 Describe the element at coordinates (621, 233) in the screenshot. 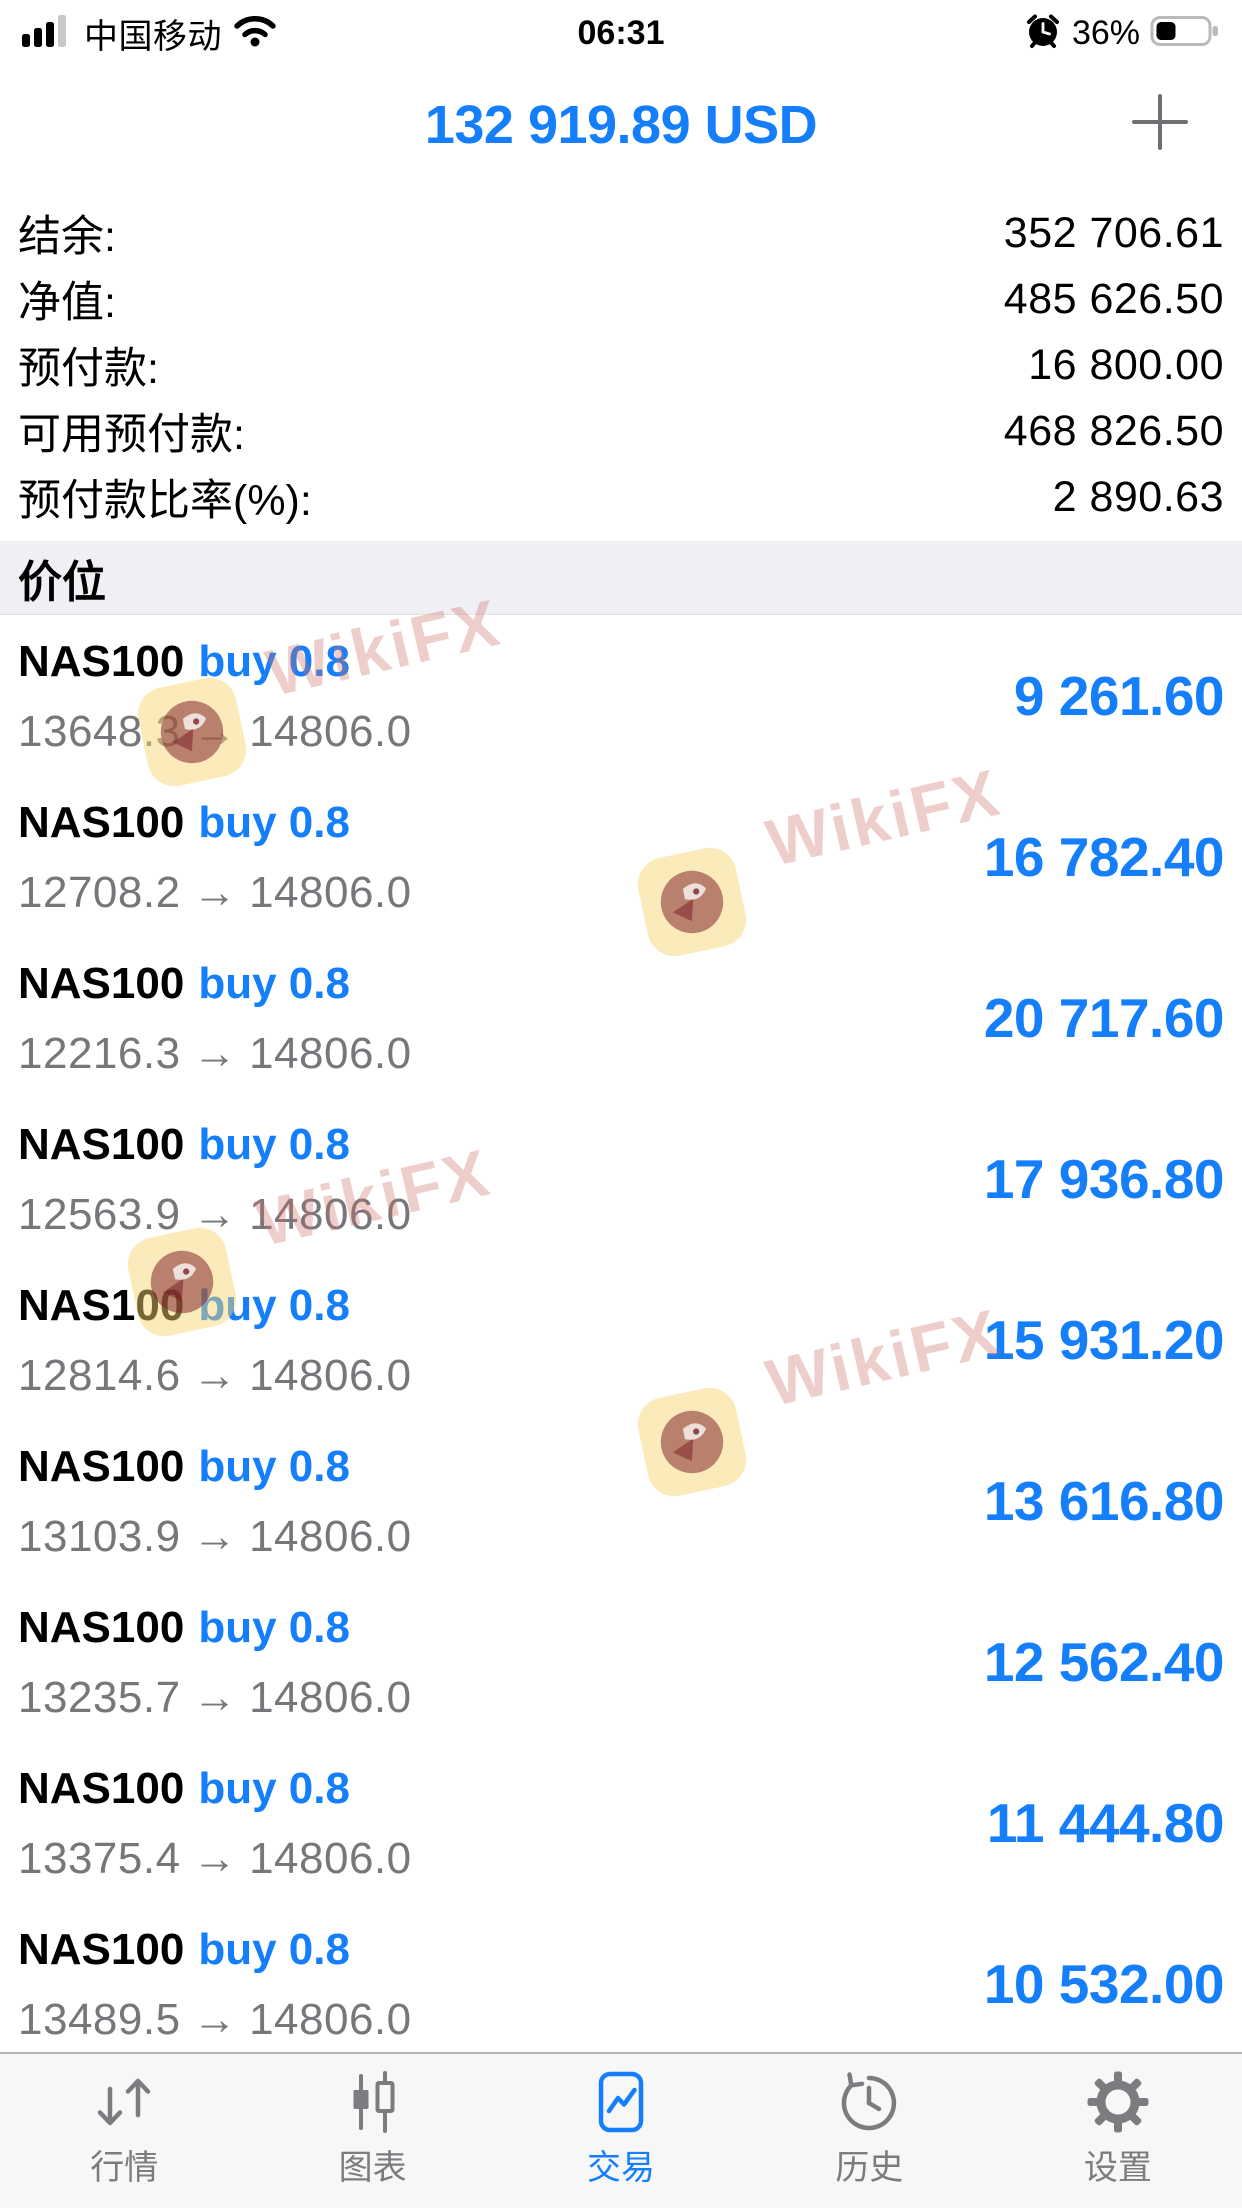

I see `summary-row: 结余: 352 706.61` at that location.